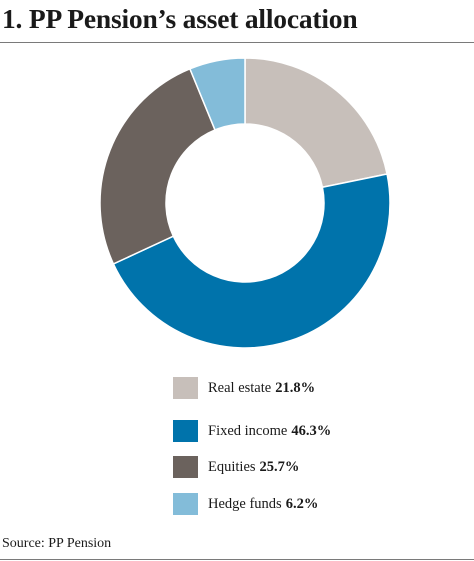 The height and width of the screenshot is (561, 474). Describe the element at coordinates (279, 466) in the screenshot. I see `legend-value-equities: 25.7%` at that location.